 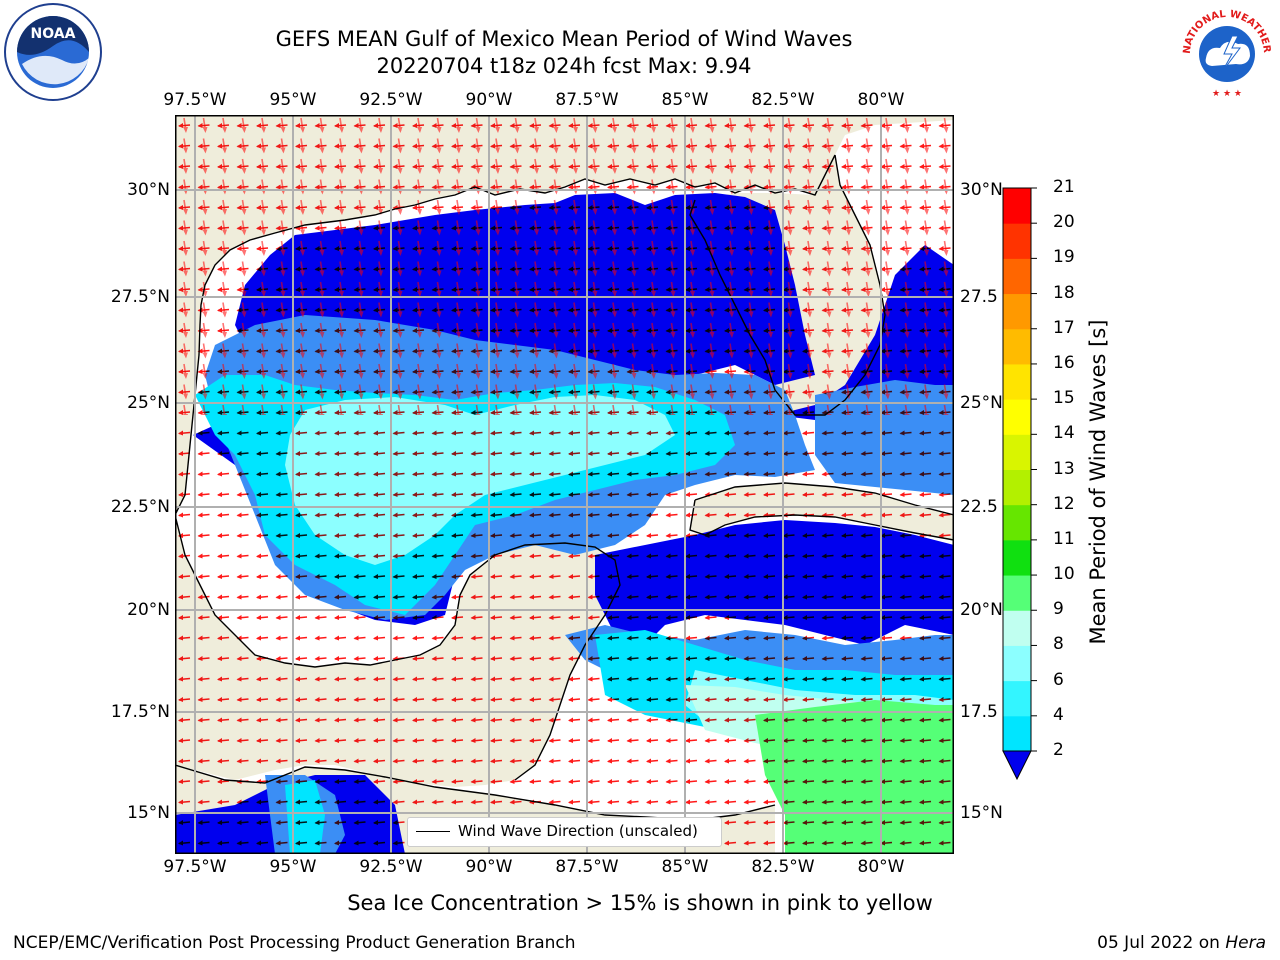 What do you see at coordinates (979, 712) in the screenshot?
I see `lat-label: 17.5` at bounding box center [979, 712].